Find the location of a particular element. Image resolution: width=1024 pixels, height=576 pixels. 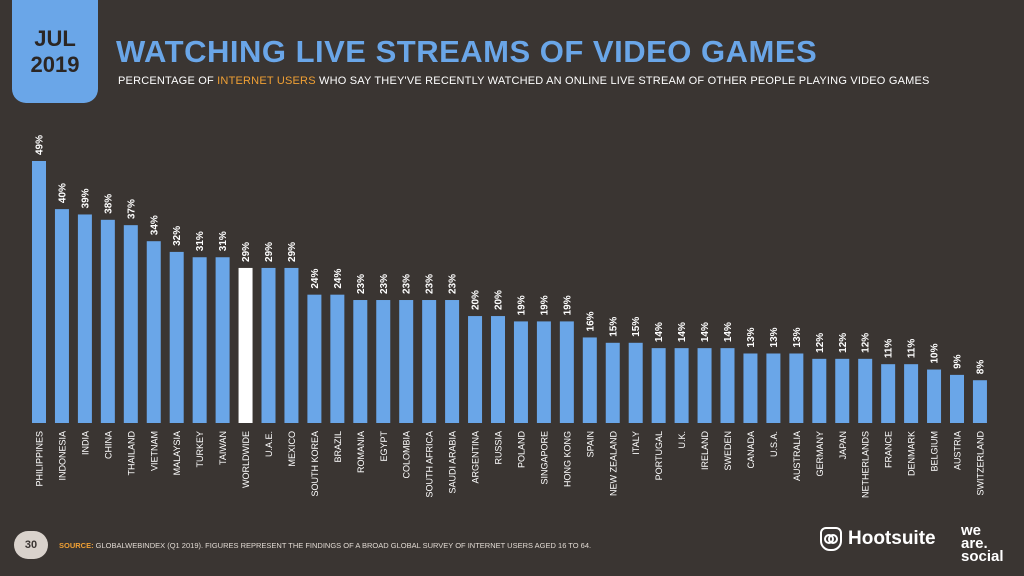

bar-argentina is located at coordinates (475, 369).